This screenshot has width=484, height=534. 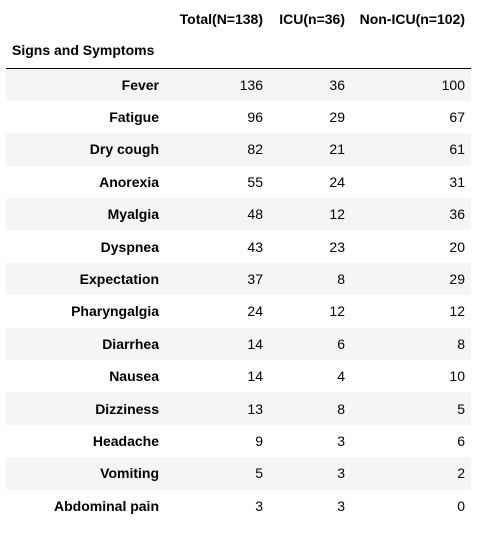 What do you see at coordinates (255, 149) in the screenshot?
I see `cell-total: 82` at bounding box center [255, 149].